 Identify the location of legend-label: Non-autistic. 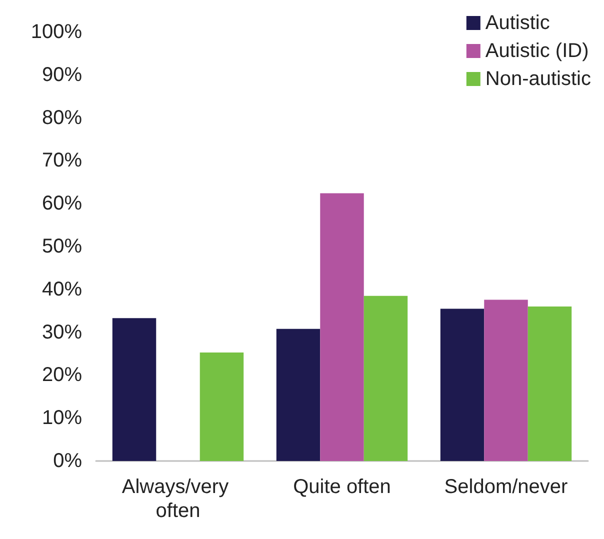
(538, 79).